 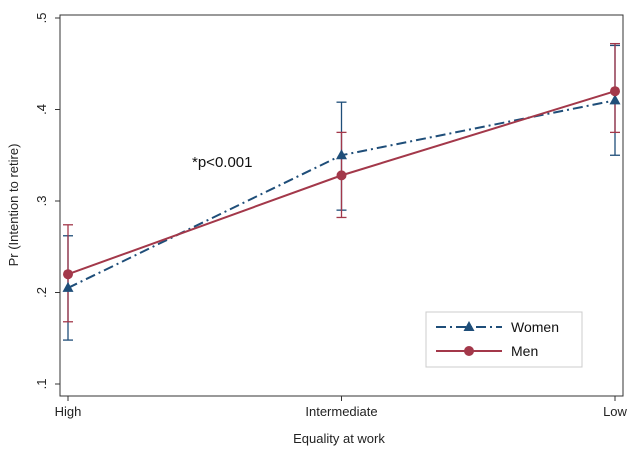 What do you see at coordinates (339, 438) in the screenshot?
I see `x-axis-title: Equality at work` at bounding box center [339, 438].